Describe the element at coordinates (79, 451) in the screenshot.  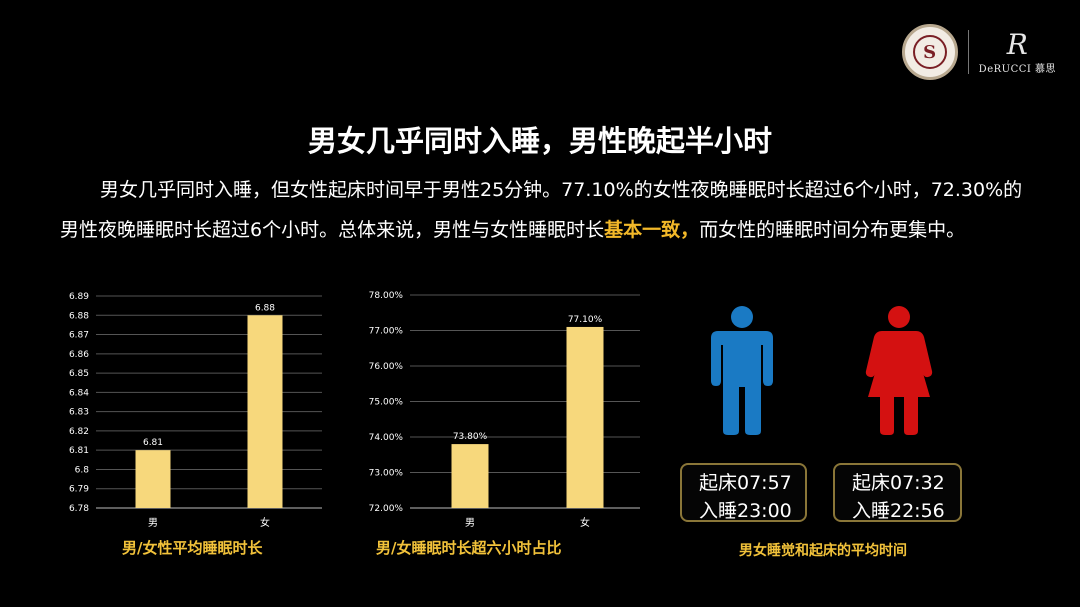
I see `y-tick-label: 6.81` at that location.